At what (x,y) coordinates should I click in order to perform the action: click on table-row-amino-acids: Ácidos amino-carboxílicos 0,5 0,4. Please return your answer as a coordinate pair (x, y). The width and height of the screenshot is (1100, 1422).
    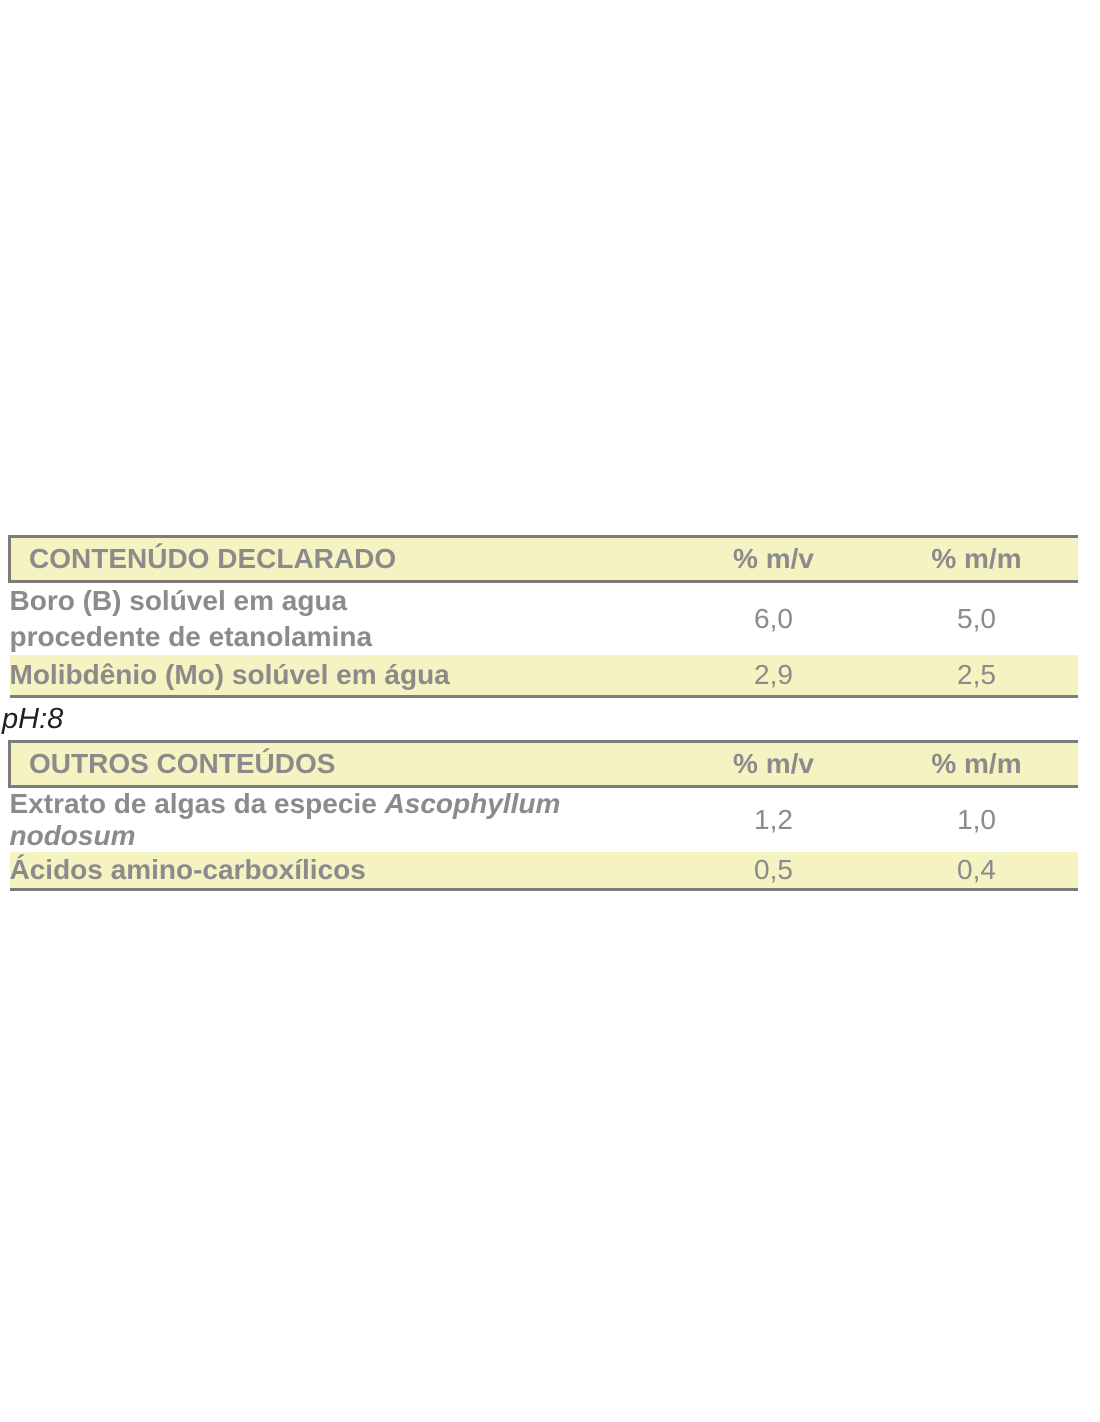
    Looking at the image, I should click on (543, 871).